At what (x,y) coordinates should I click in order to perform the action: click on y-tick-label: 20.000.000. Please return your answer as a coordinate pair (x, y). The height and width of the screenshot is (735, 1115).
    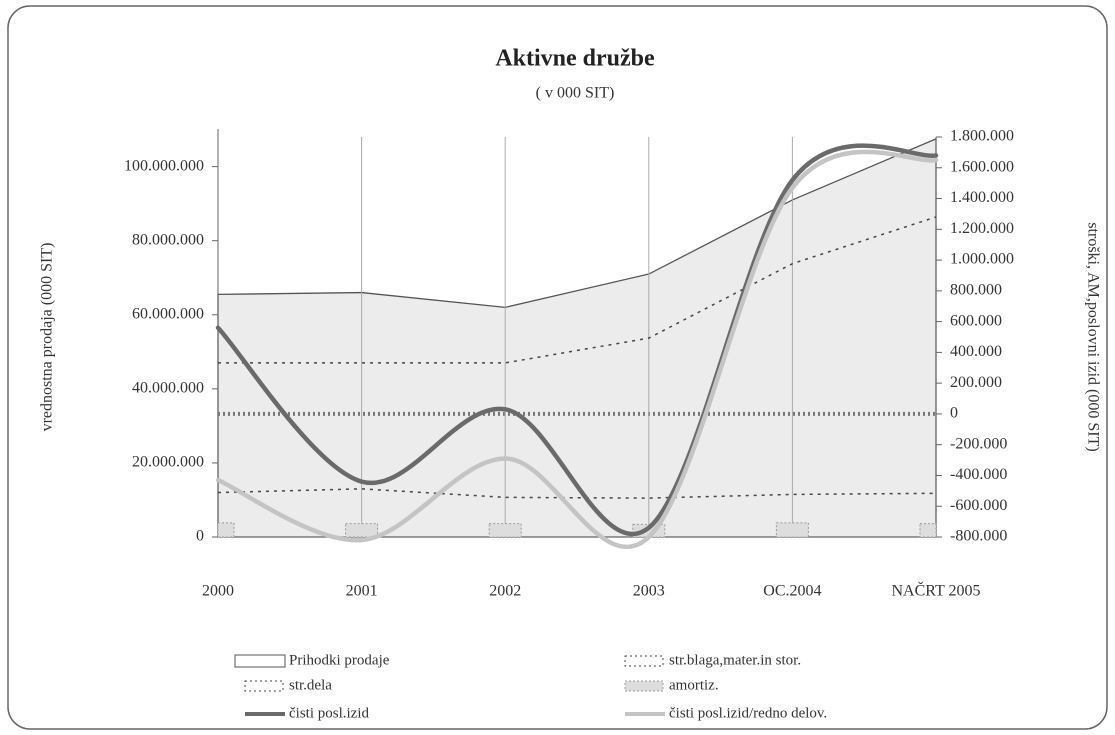
    Looking at the image, I should click on (168, 462).